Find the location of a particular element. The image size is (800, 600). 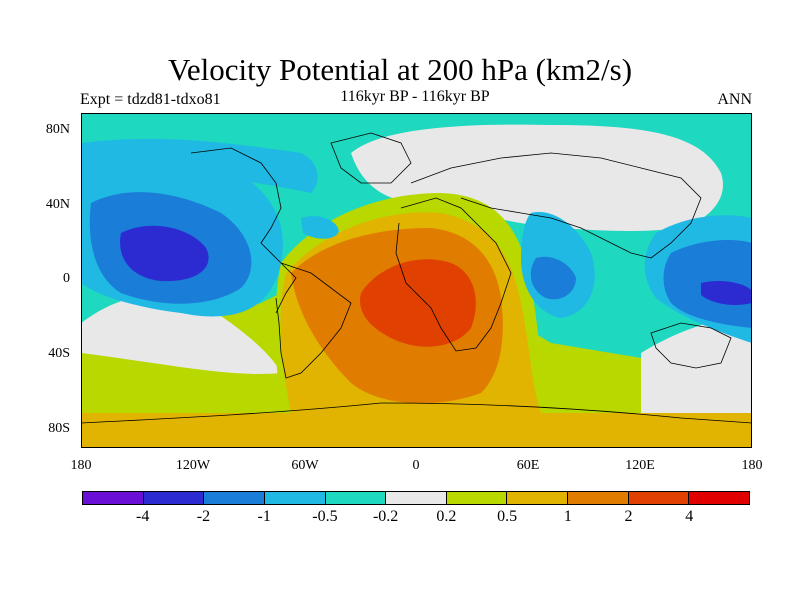

colorbar-label: -4 is located at coordinates (143, 516).